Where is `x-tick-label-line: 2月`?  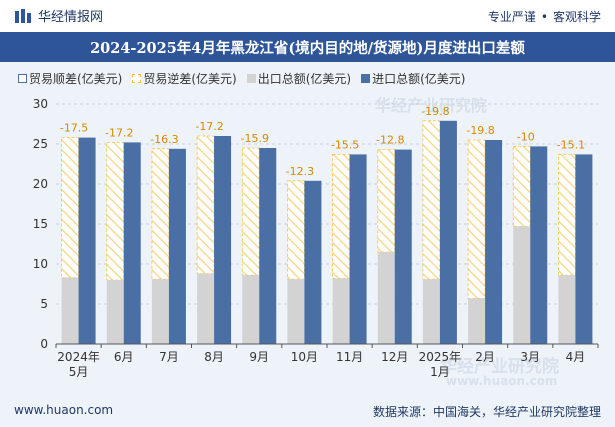 x-tick-label-line: 2月 is located at coordinates (485, 357).